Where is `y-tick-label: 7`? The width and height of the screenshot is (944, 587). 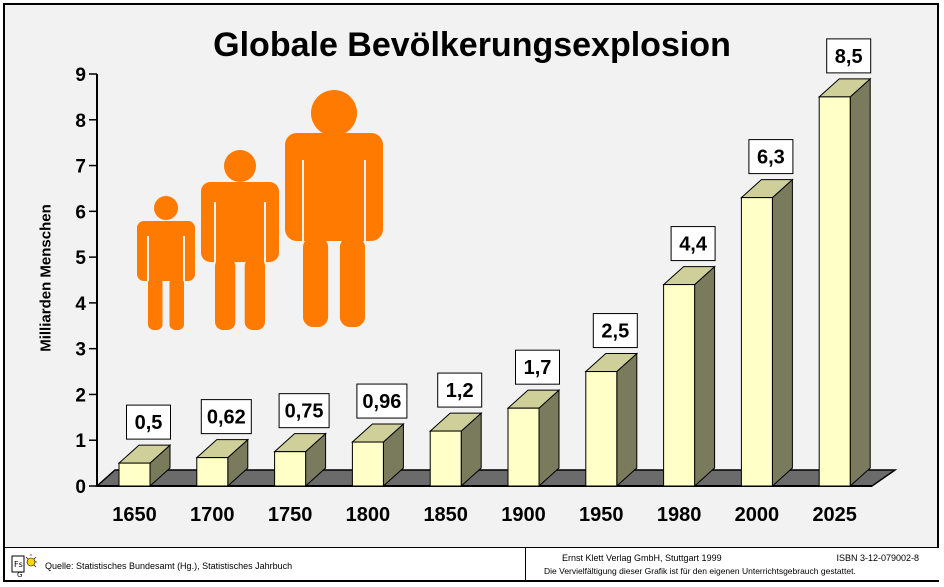 y-tick-label: 7 is located at coordinates (80, 167).